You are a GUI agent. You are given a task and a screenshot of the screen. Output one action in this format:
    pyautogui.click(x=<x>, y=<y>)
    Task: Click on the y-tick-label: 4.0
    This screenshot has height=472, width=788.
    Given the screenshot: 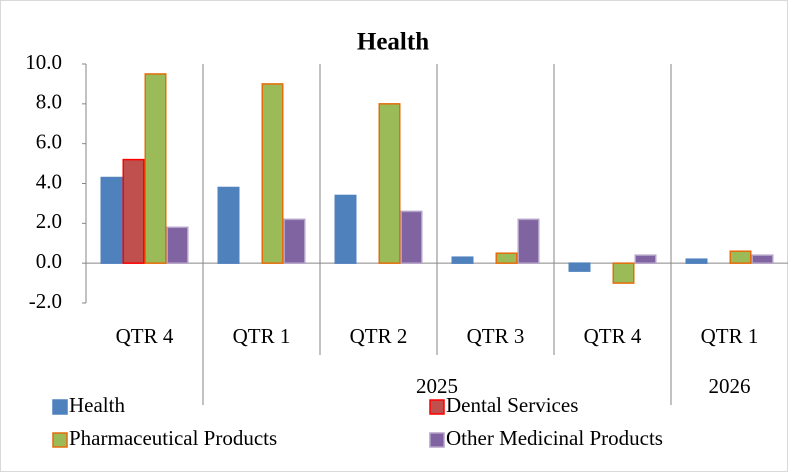 What is the action you would take?
    pyautogui.click(x=49, y=181)
    